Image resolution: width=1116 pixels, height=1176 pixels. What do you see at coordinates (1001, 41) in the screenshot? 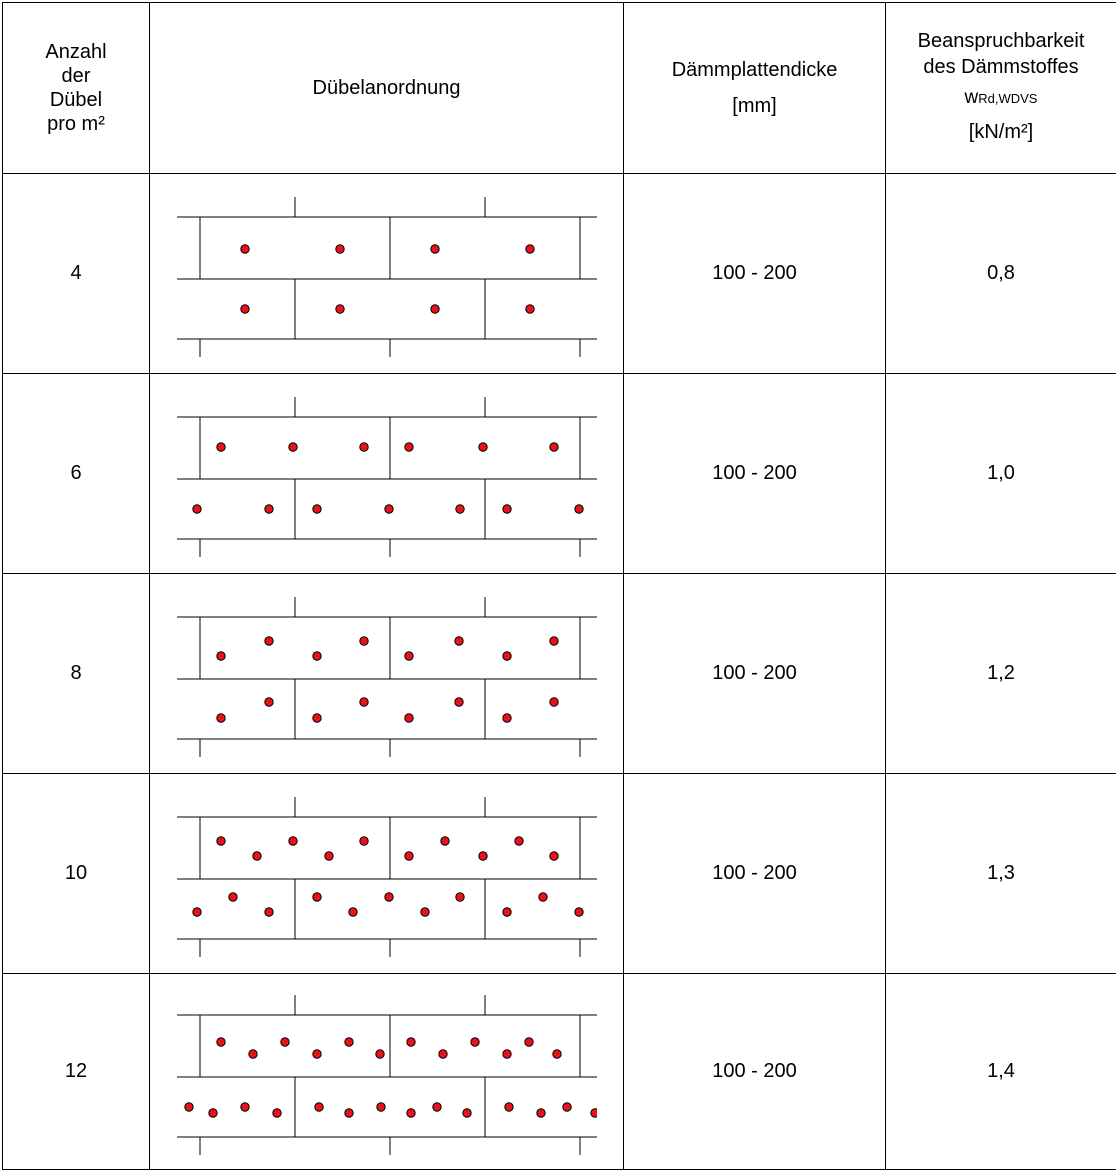
I see `header-line: Beanspruchbarkeit` at bounding box center [1001, 41].